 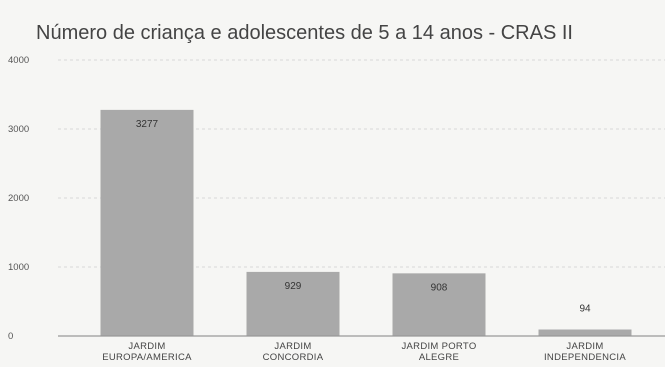 I want to click on data-label: 94, so click(x=585, y=309).